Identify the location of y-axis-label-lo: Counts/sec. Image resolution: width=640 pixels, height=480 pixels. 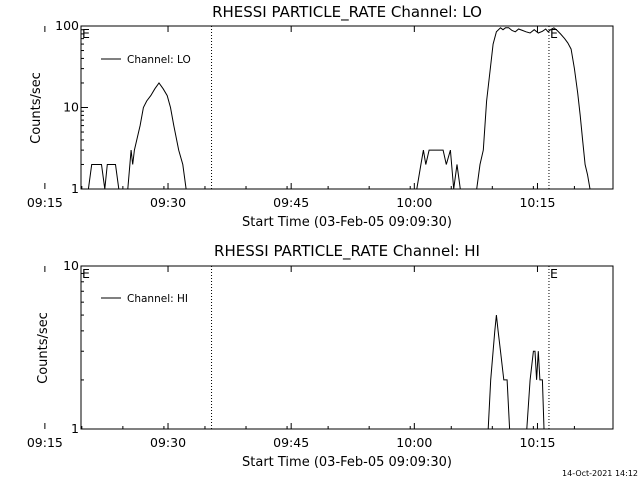
(36, 108).